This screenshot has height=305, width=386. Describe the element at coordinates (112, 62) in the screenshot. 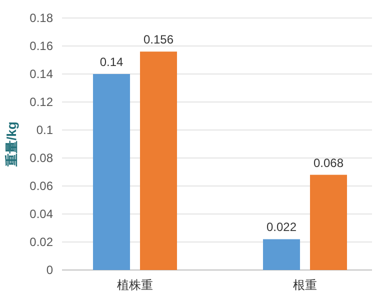

I see `data-label: 0.14` at that location.